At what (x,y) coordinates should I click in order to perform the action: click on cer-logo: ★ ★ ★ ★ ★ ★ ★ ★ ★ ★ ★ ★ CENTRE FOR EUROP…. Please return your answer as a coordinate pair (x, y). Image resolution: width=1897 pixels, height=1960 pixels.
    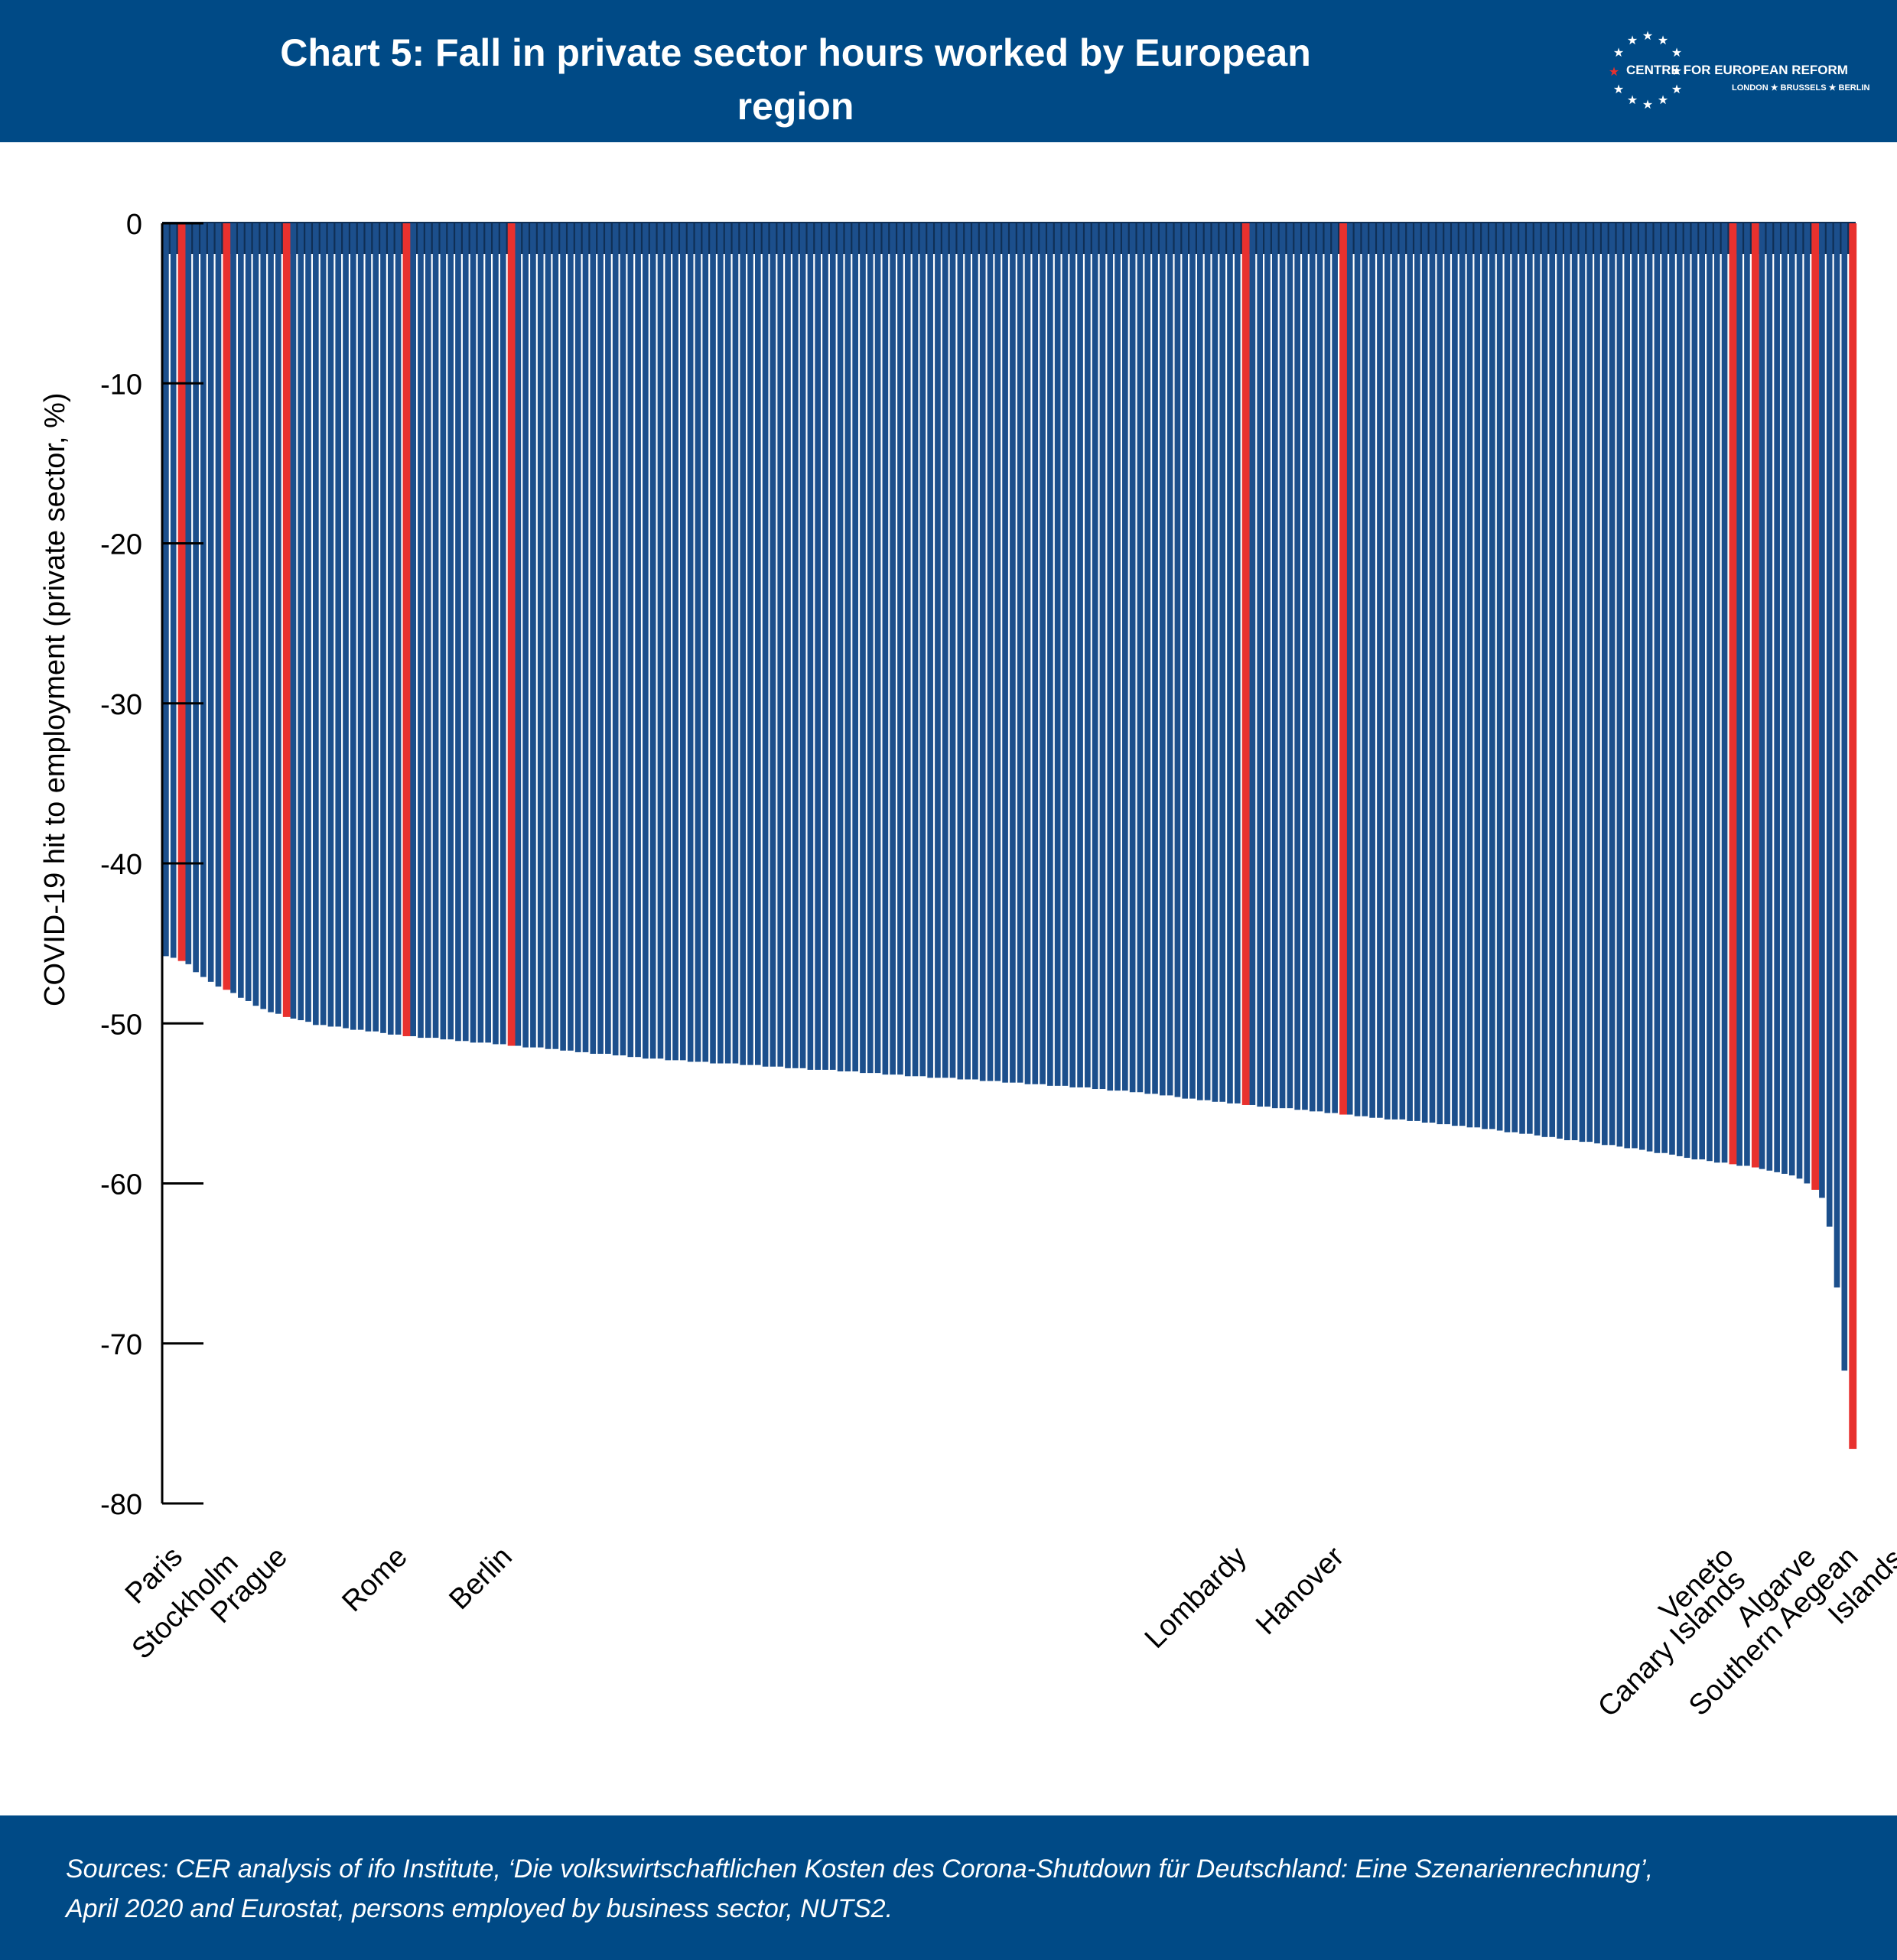
    Looking at the image, I should click on (1737, 71).